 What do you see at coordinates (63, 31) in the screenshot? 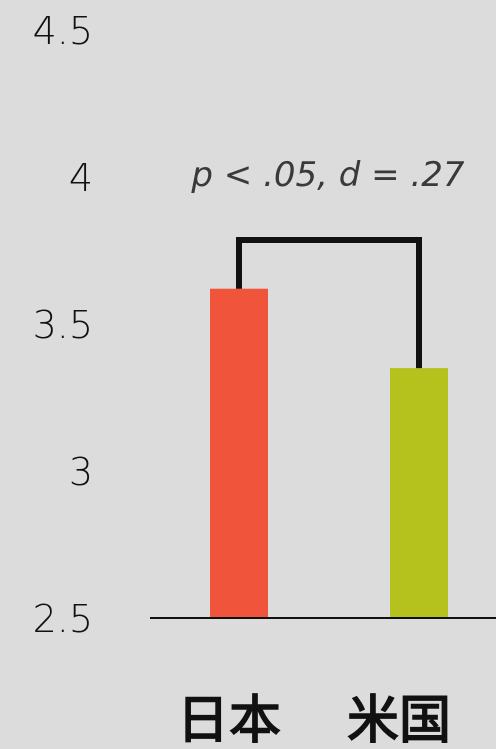
I see `y-tick-label: 4.5` at bounding box center [63, 31].